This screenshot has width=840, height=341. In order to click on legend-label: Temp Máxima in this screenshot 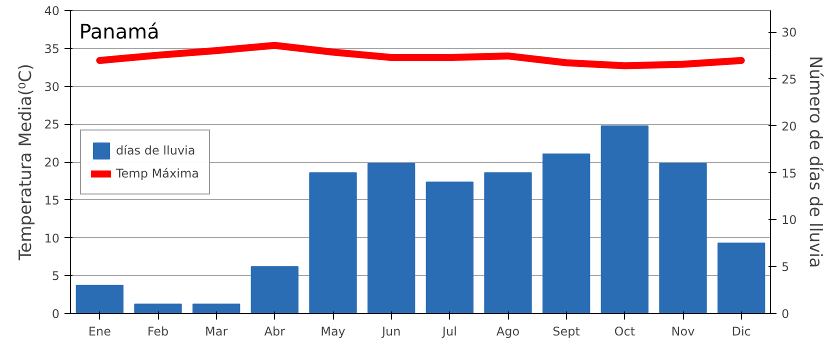, I will do `click(157, 173)`.